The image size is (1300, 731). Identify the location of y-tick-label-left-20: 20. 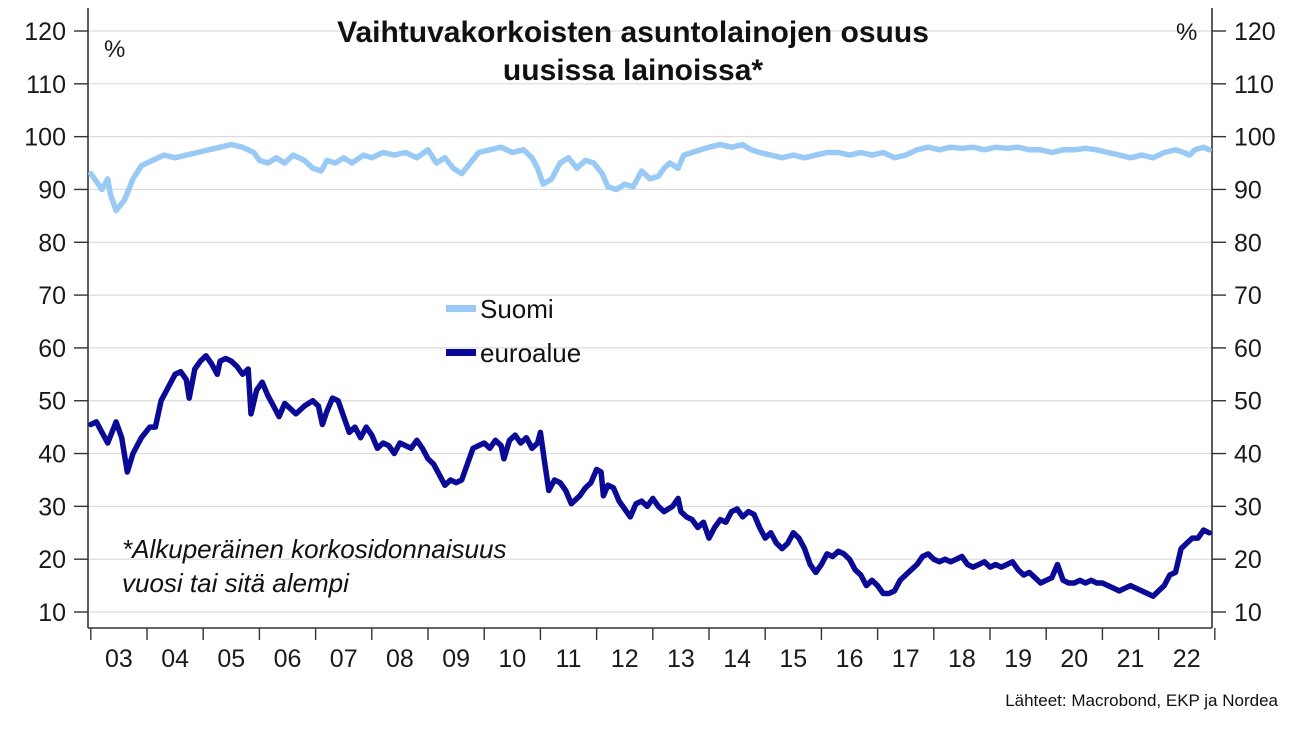
(52, 560).